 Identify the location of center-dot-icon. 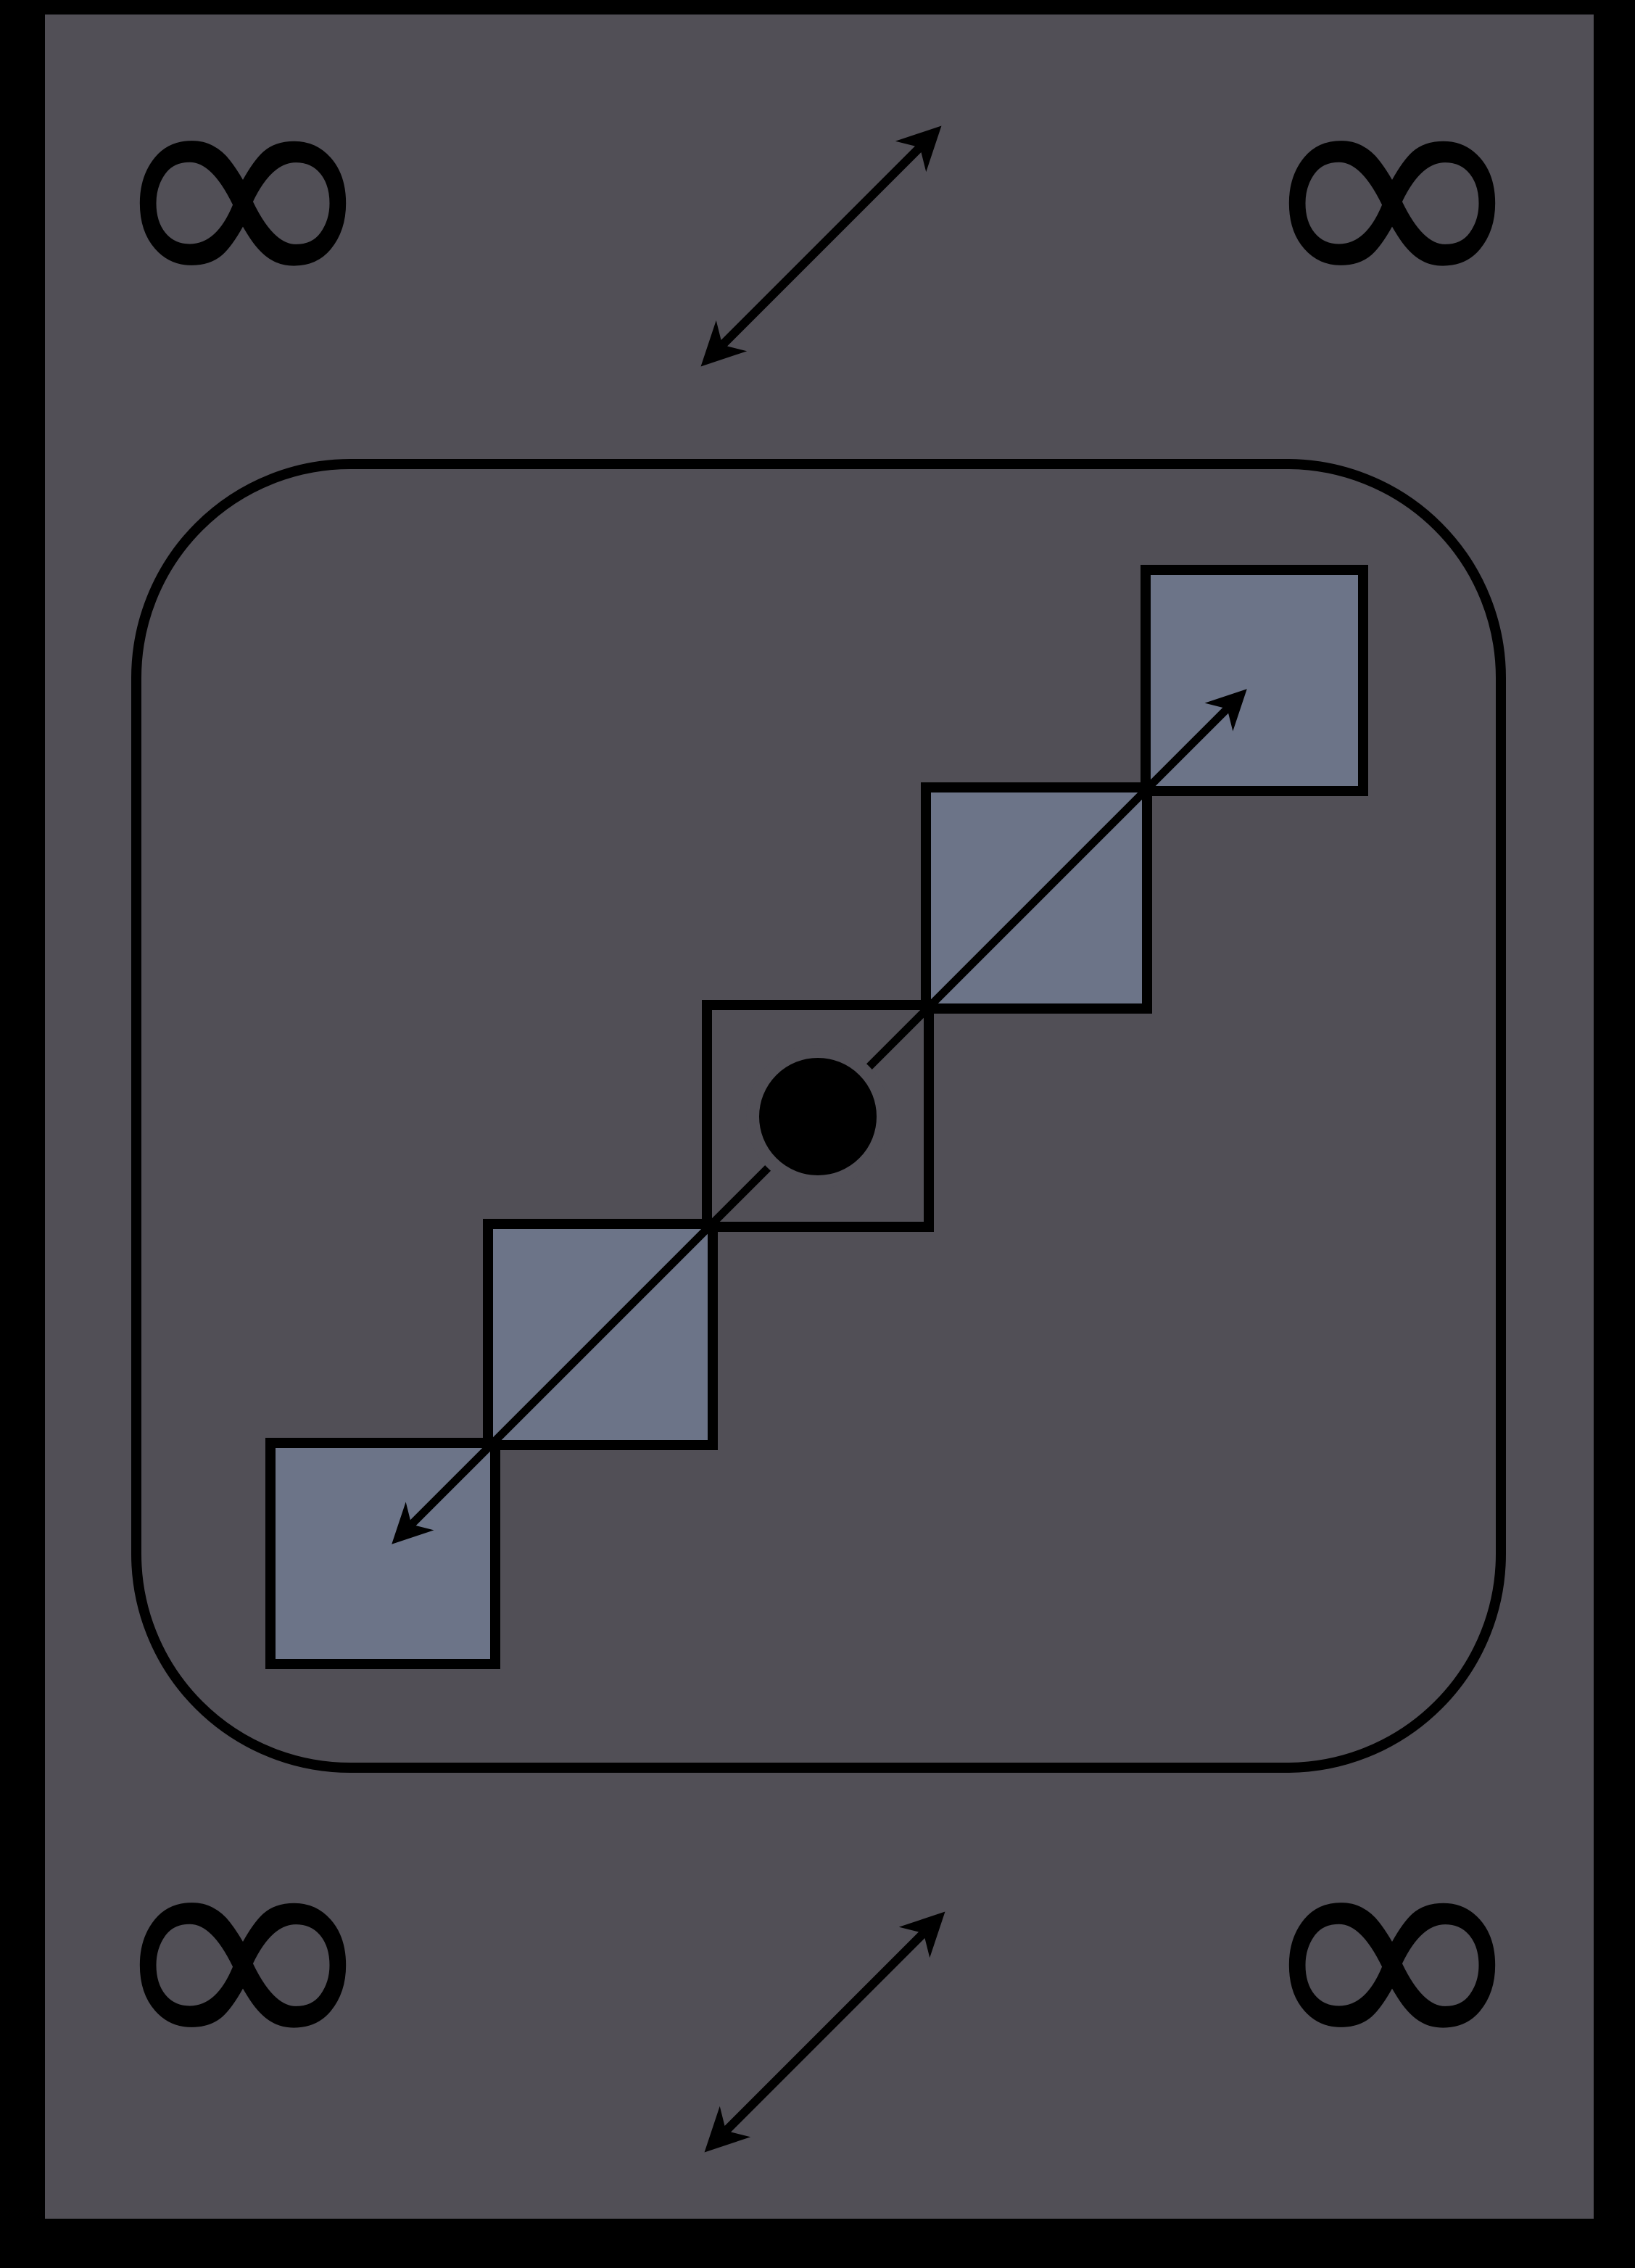
(818, 1116).